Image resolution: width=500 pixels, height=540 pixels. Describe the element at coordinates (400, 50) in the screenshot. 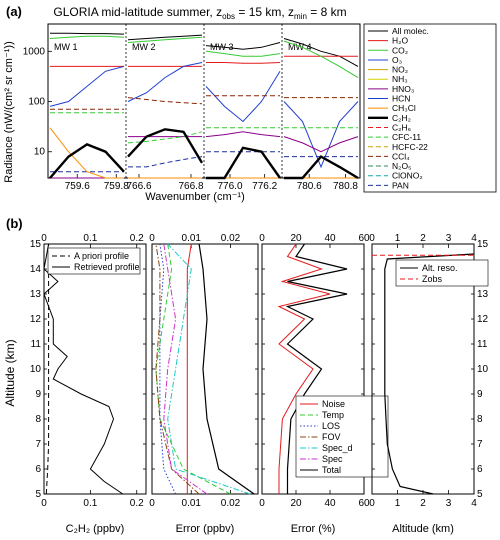

I see `legend-item: CO₂` at that location.